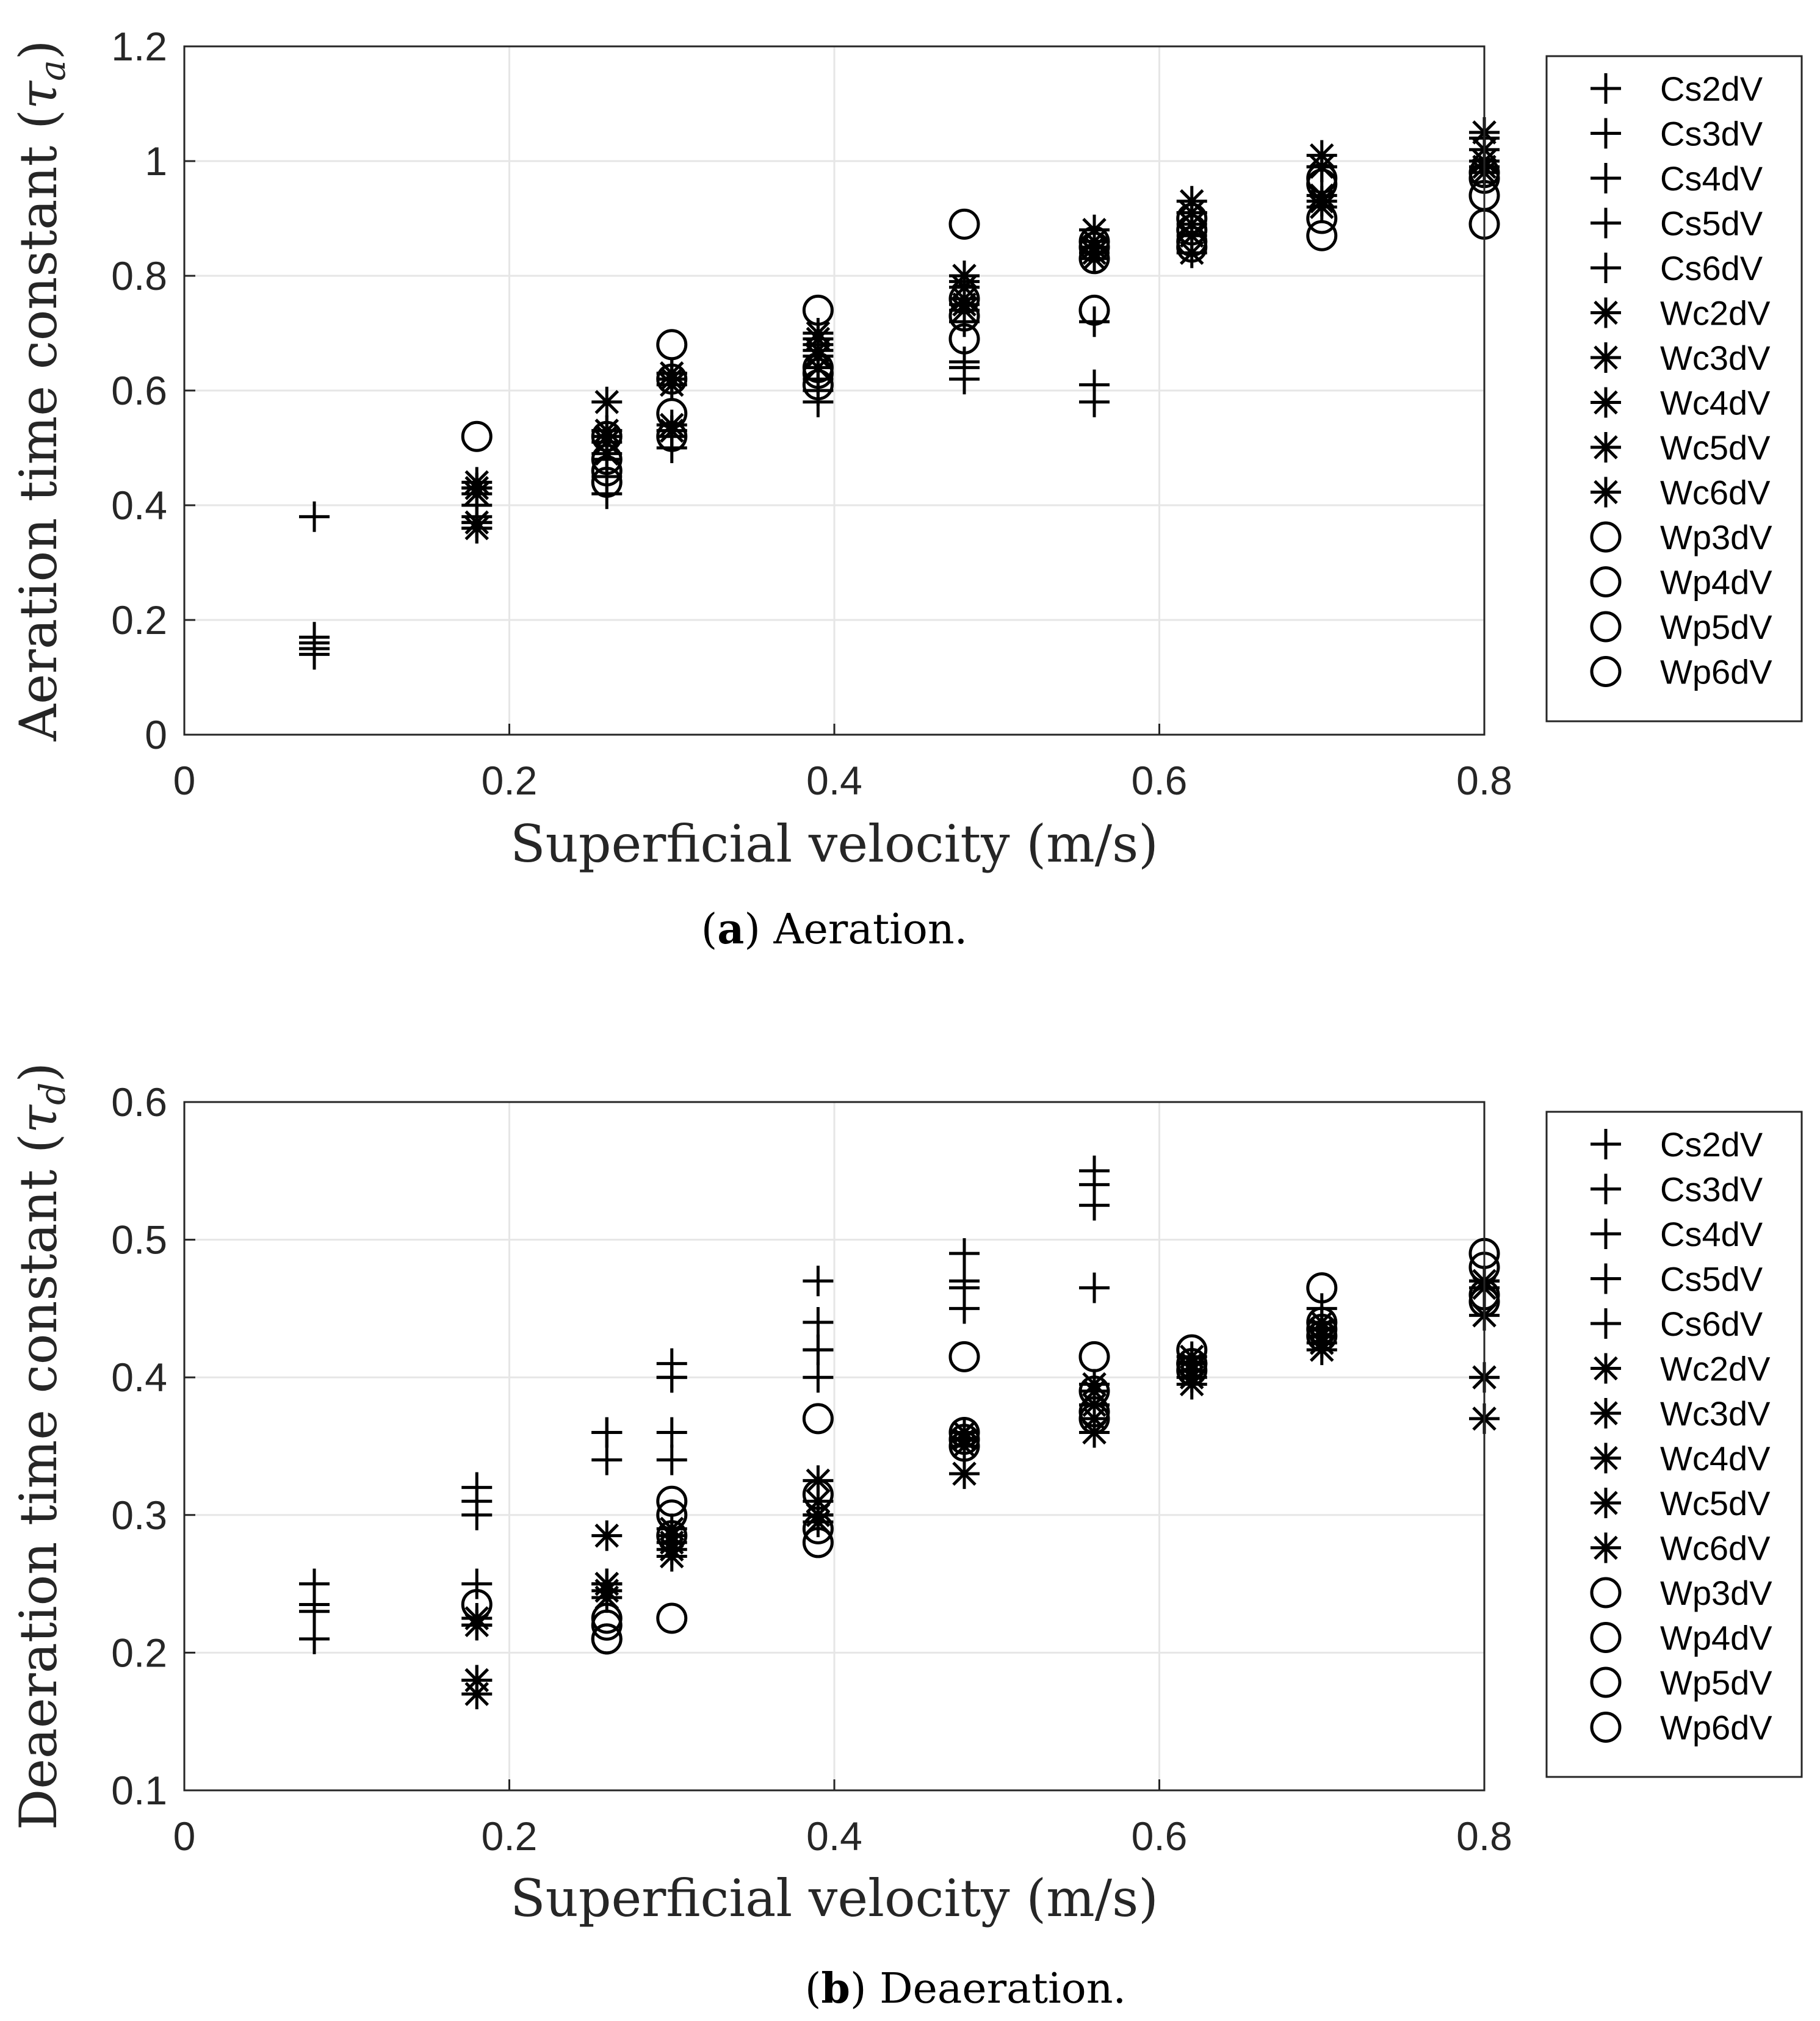 This screenshot has height=2021, width=1820. What do you see at coordinates (1715, 313) in the screenshot?
I see `legend-label: Wc2dV` at bounding box center [1715, 313].